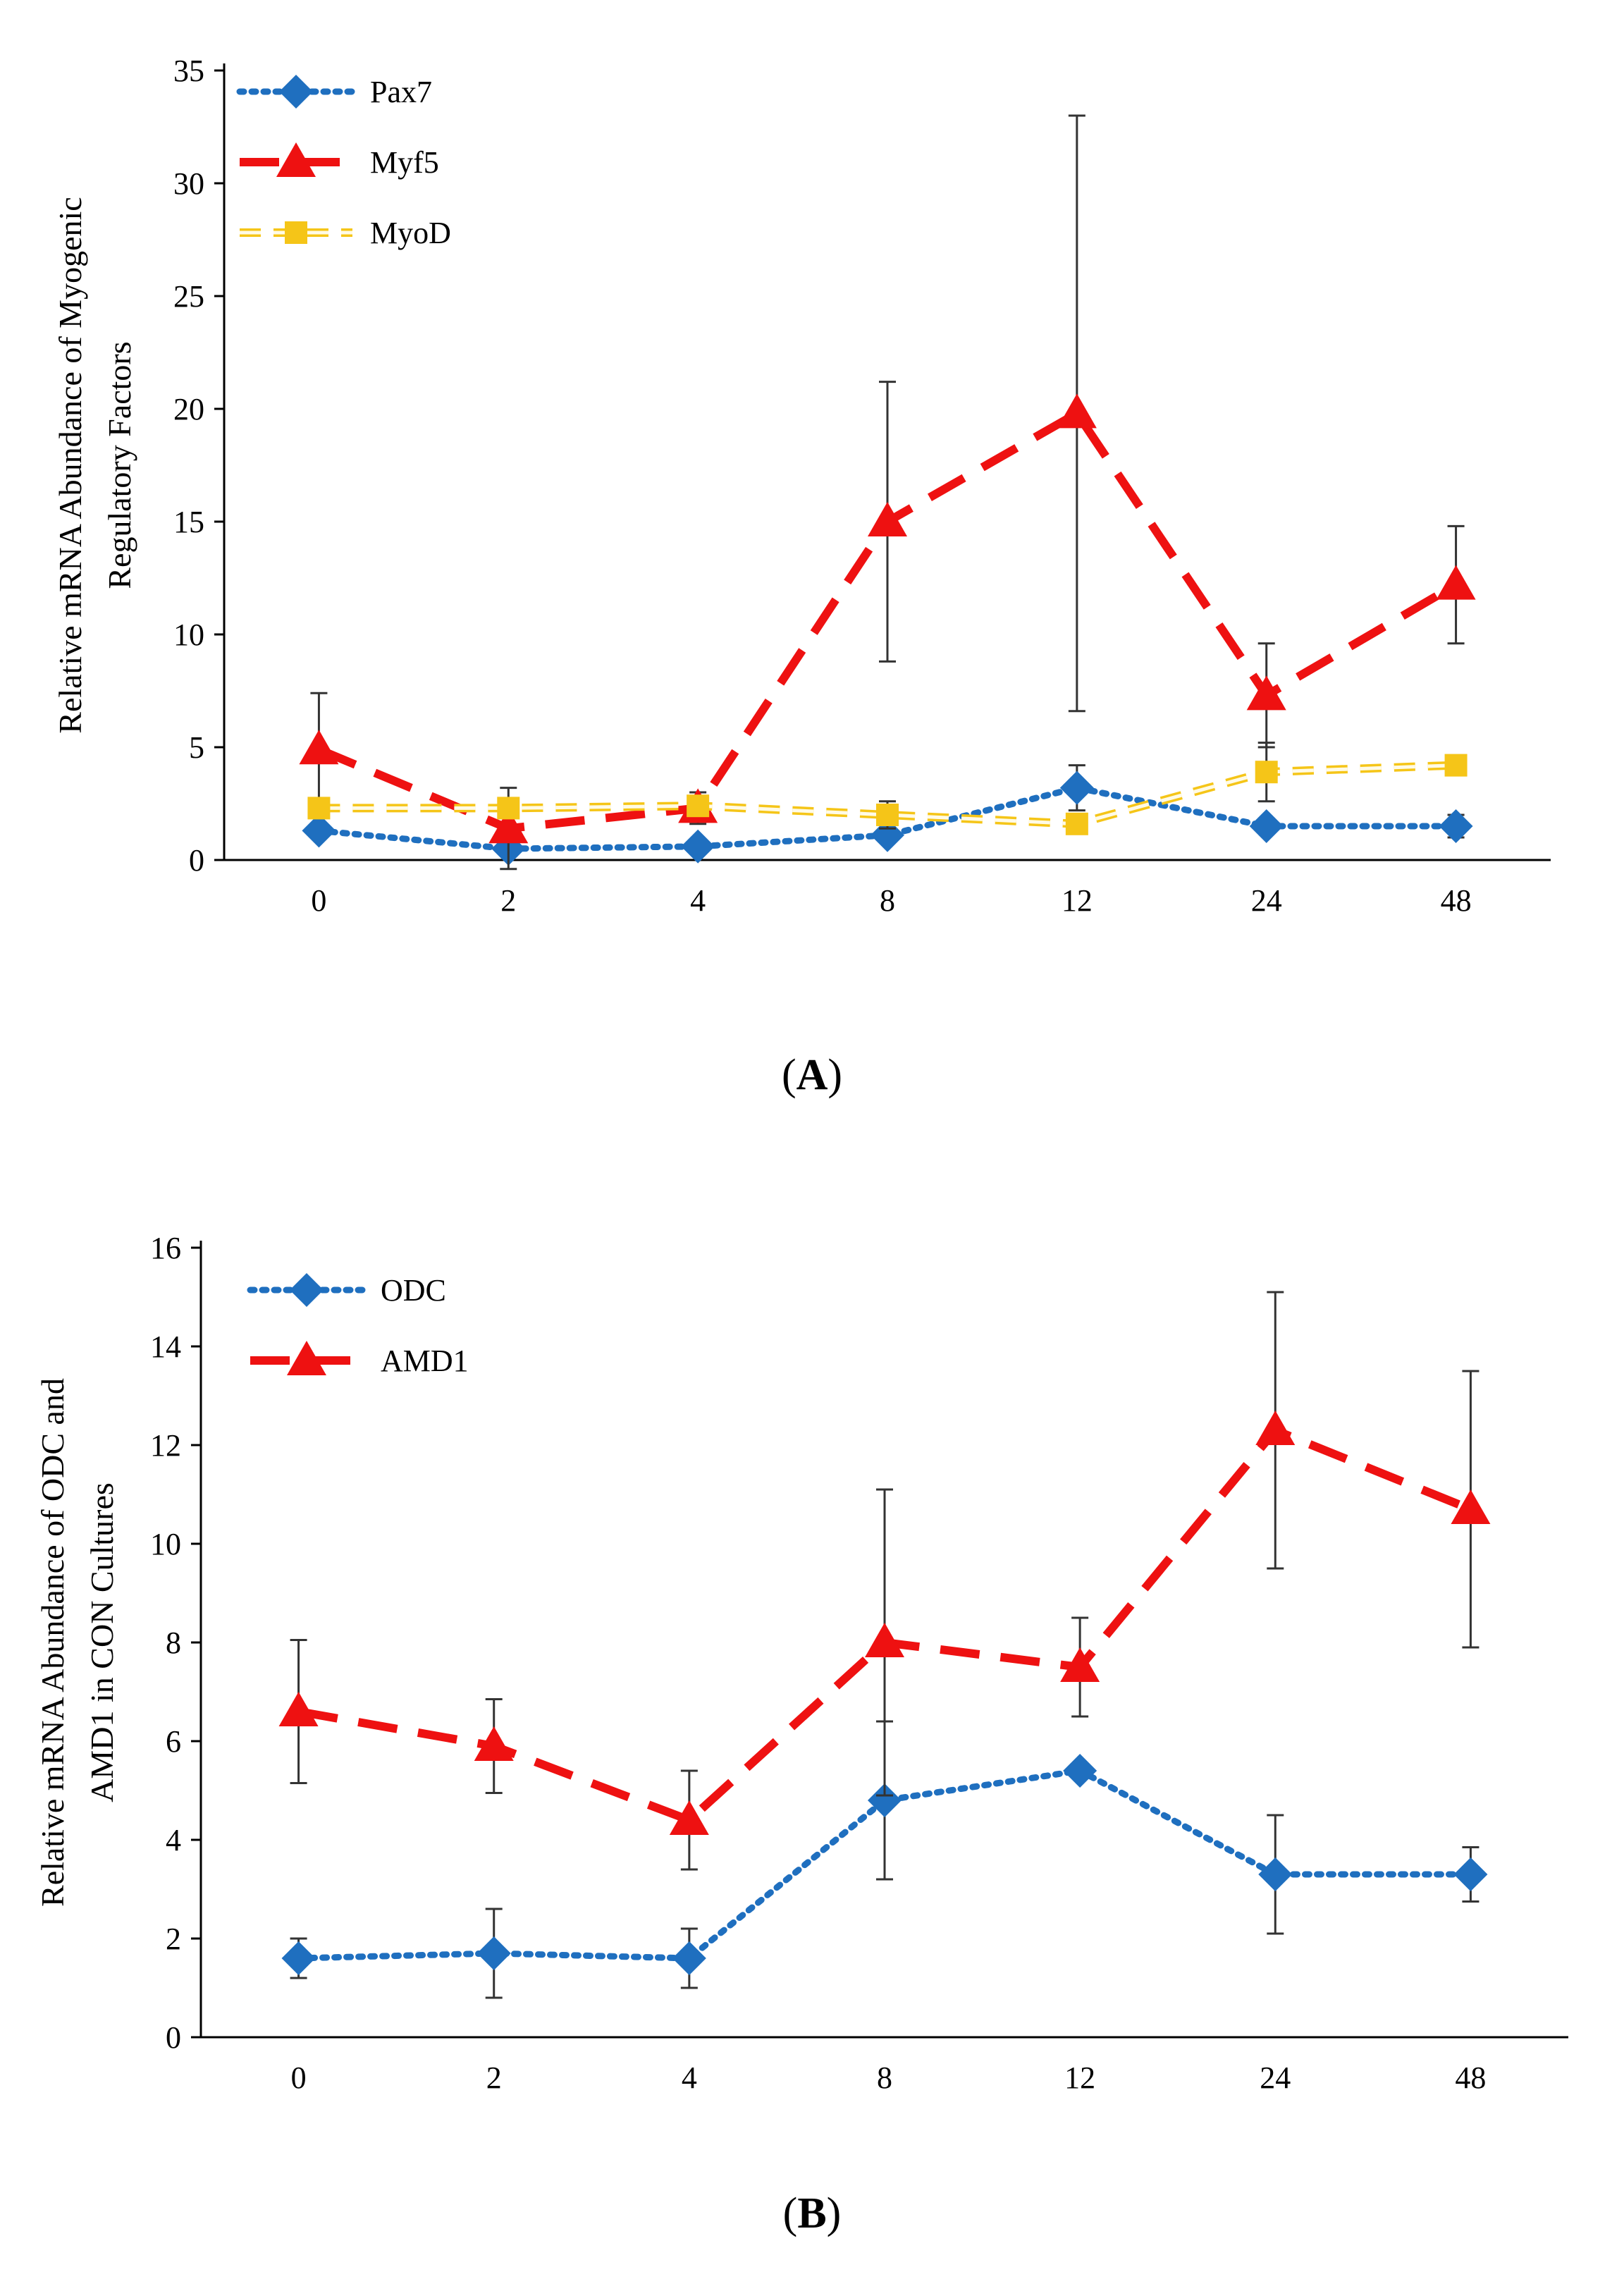  What do you see at coordinates (411, 233) in the screenshot?
I see `legend-label: MyoD` at bounding box center [411, 233].